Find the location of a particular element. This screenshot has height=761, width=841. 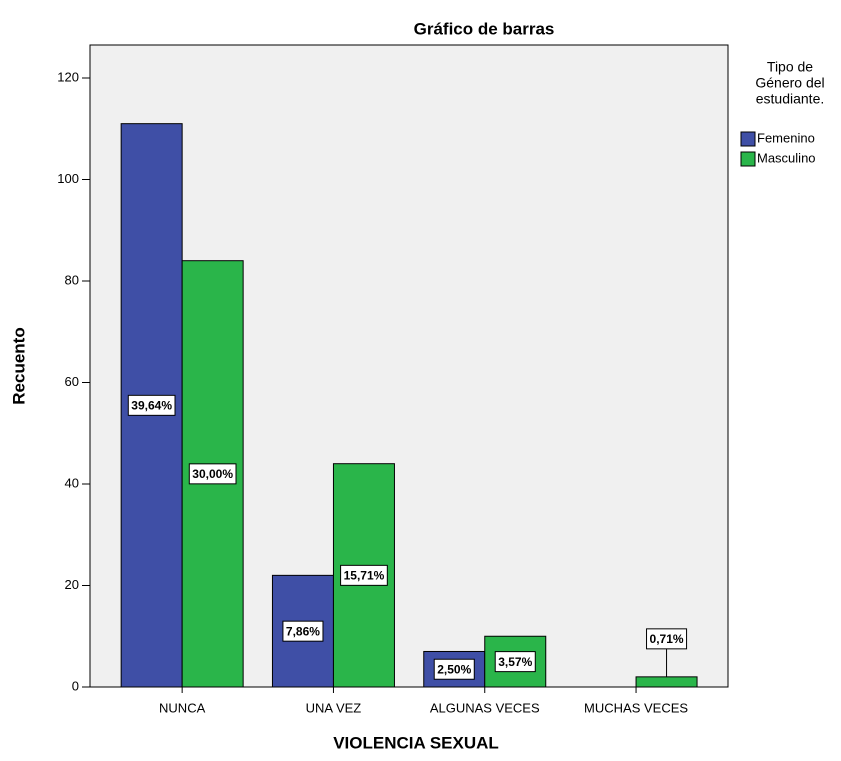

y-tick-label: 40 is located at coordinates (72, 482).